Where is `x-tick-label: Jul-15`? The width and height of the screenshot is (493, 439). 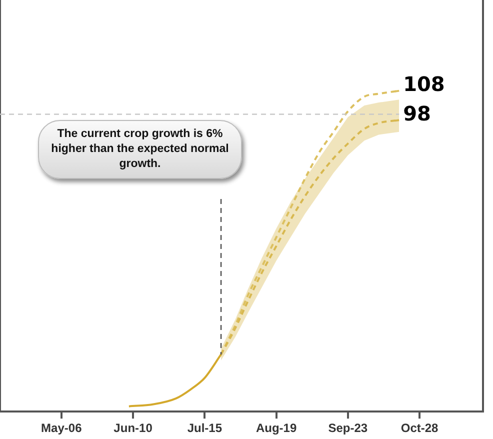
x-tick-label: Jul-15 is located at coordinates (204, 428).